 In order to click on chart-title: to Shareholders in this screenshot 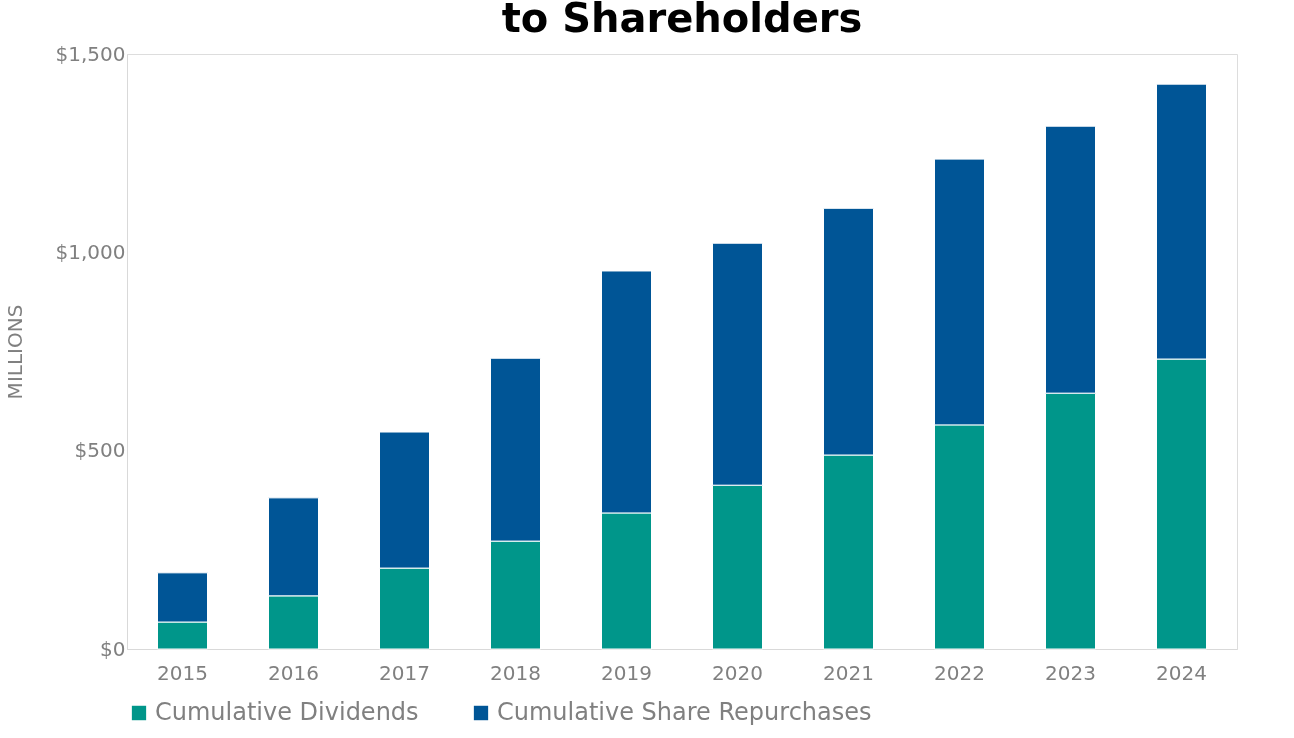, I will do `click(682, 20)`.